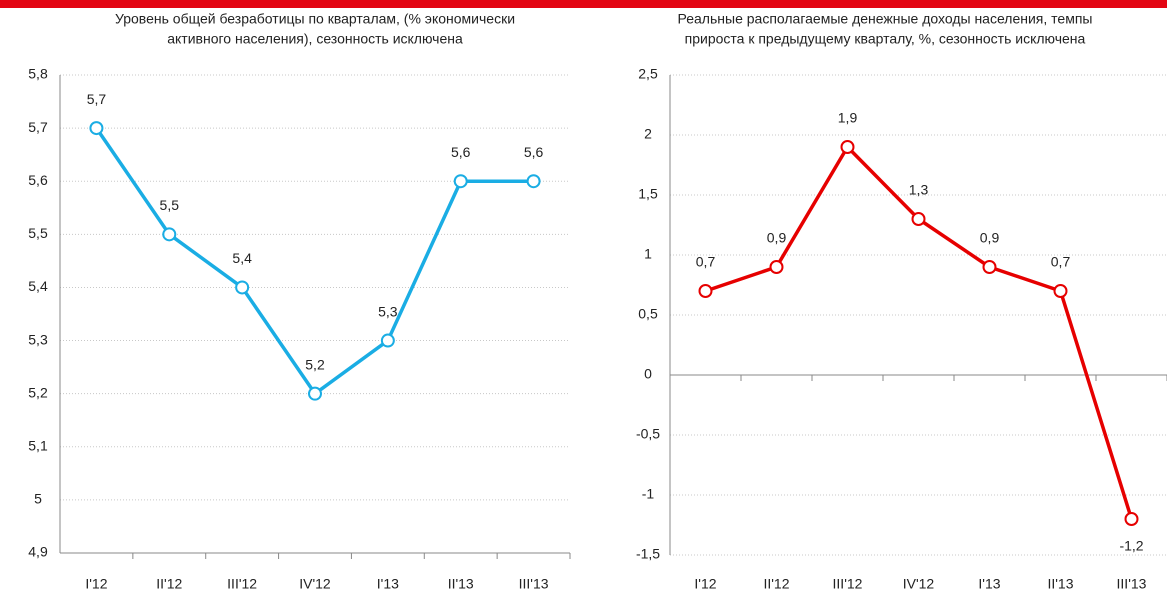 The image size is (1167, 595). I want to click on y-tick-label: 4,9, so click(38, 552).